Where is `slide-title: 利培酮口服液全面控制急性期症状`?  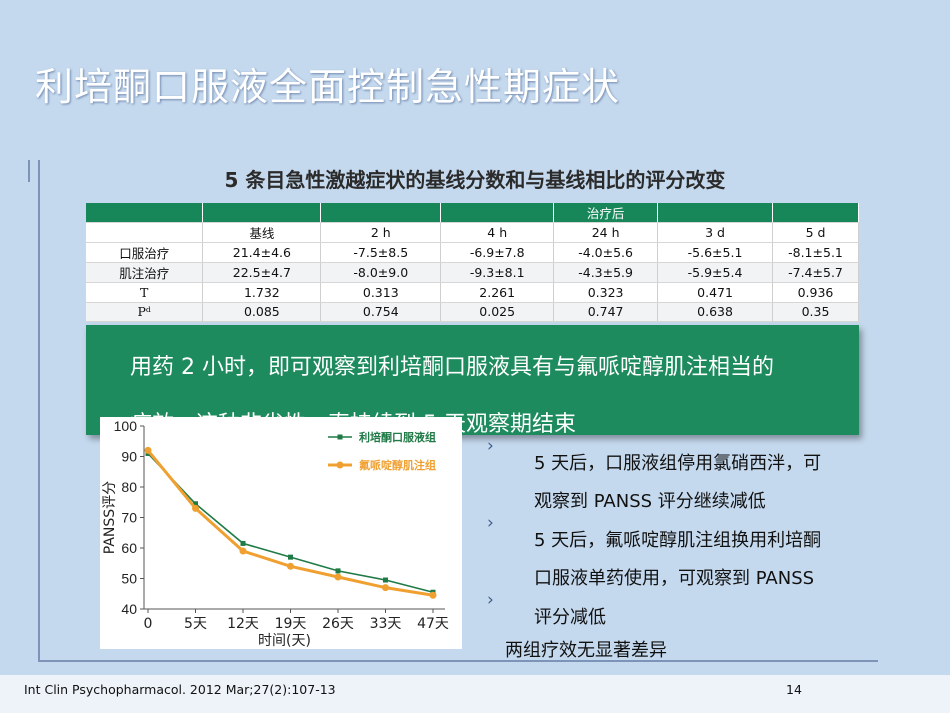
slide-title: 利培酮口服液全面控制急性期症状 is located at coordinates (328, 87).